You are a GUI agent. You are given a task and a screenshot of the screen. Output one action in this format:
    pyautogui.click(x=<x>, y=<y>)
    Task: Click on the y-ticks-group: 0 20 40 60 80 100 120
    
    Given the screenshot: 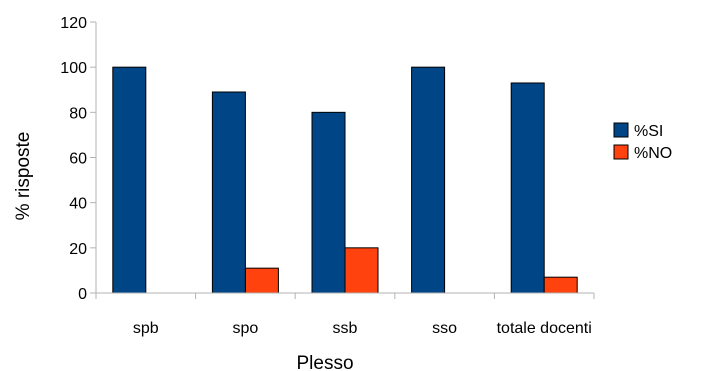 What is the action you would take?
    pyautogui.click(x=78, y=159)
    